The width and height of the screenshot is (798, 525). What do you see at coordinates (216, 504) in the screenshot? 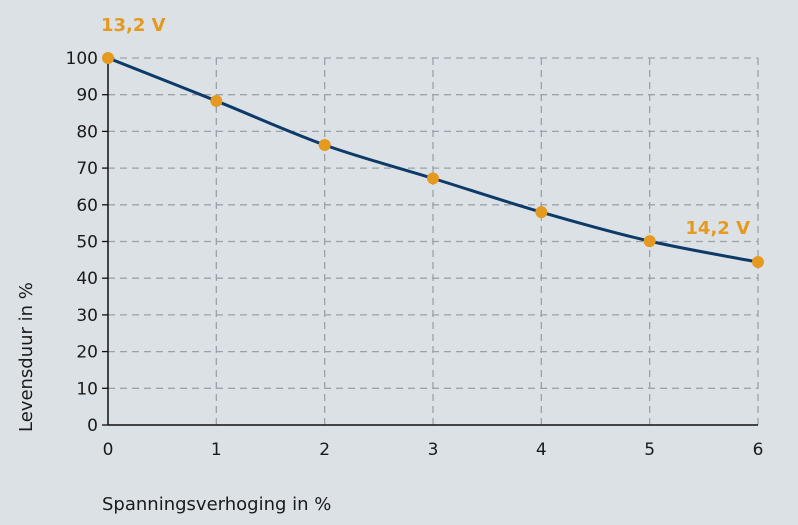
I see `x-axis-label: Spanningsverhoging in %` at bounding box center [216, 504].